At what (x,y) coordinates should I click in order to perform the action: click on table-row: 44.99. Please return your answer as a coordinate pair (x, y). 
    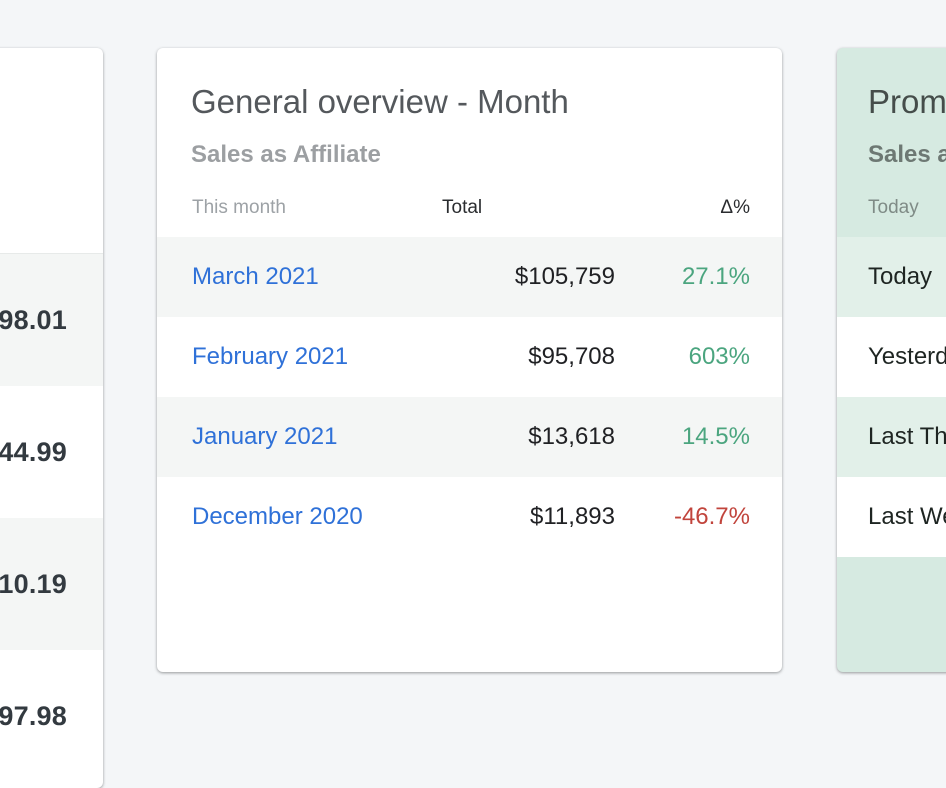
    Looking at the image, I should click on (51, 452).